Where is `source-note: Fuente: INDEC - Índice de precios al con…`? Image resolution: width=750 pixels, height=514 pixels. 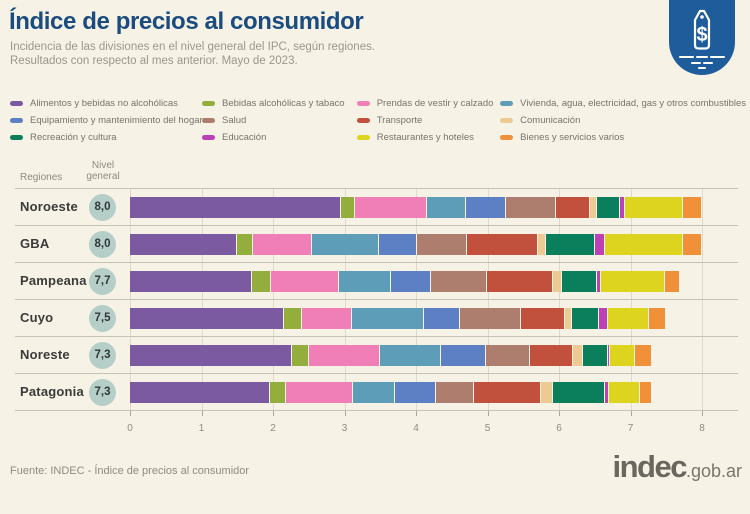 source-note: Fuente: INDEC - Índice de precios al con… is located at coordinates (130, 471).